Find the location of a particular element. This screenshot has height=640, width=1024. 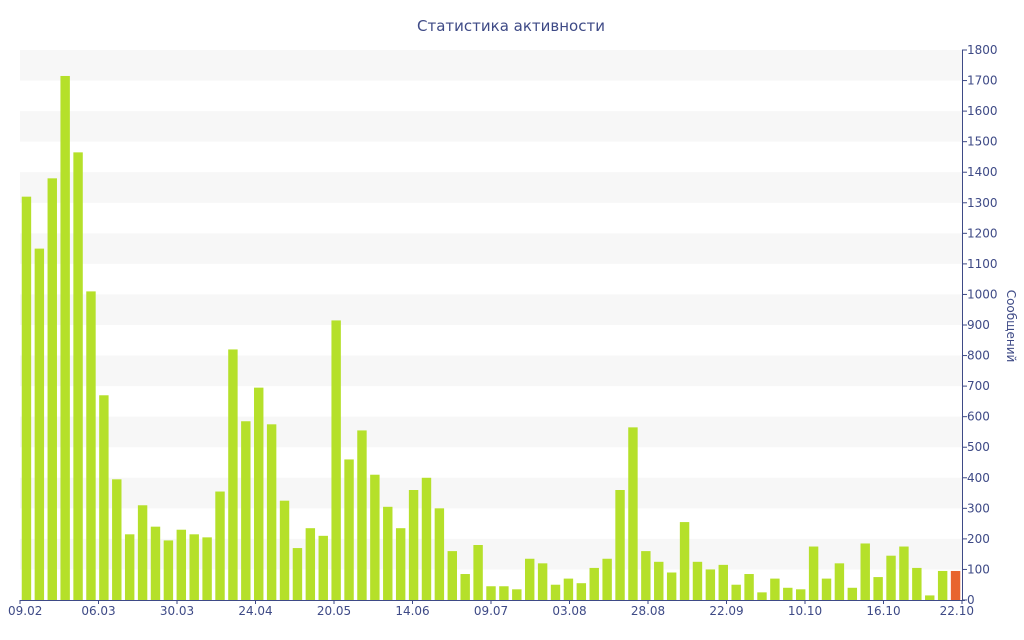

y-tick-label: 600 is located at coordinates (978, 417).